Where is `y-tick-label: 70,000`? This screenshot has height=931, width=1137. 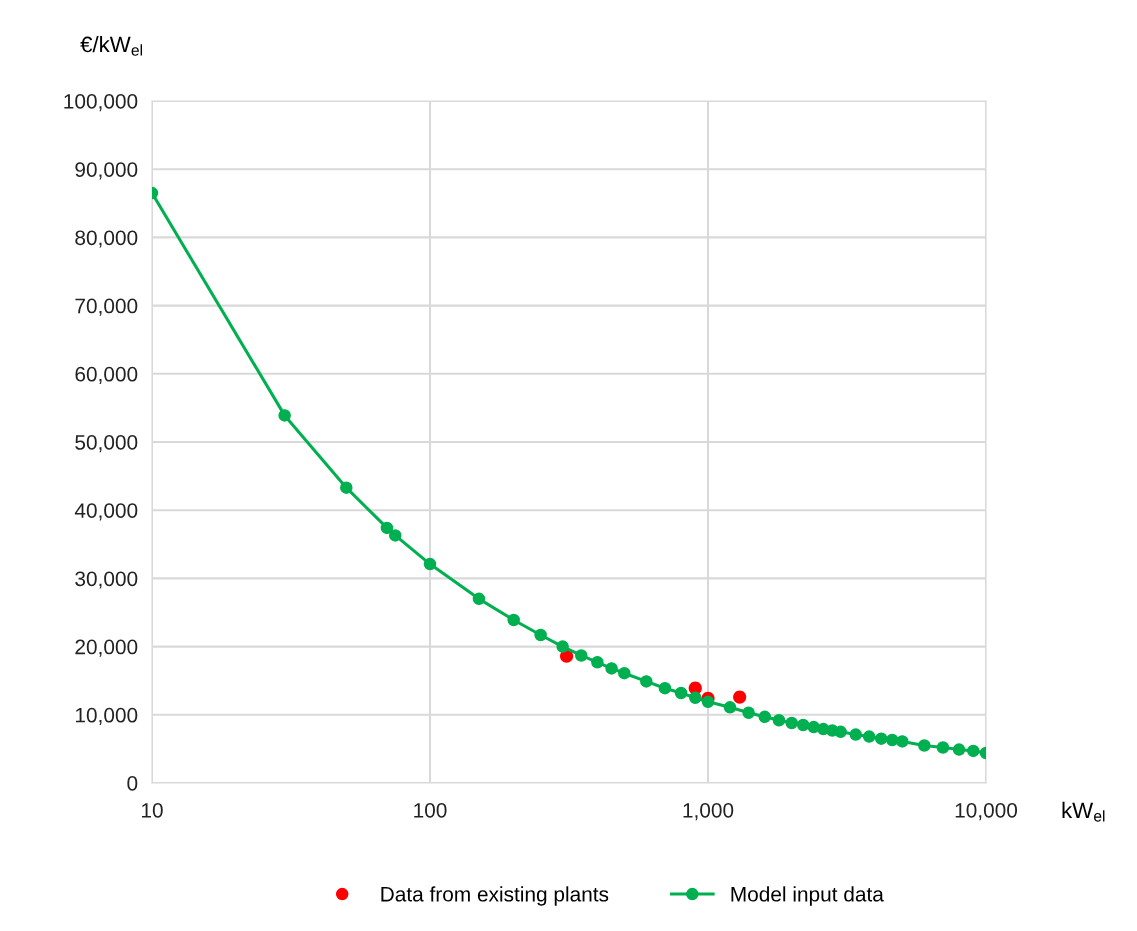 y-tick-label: 70,000 is located at coordinates (106, 307).